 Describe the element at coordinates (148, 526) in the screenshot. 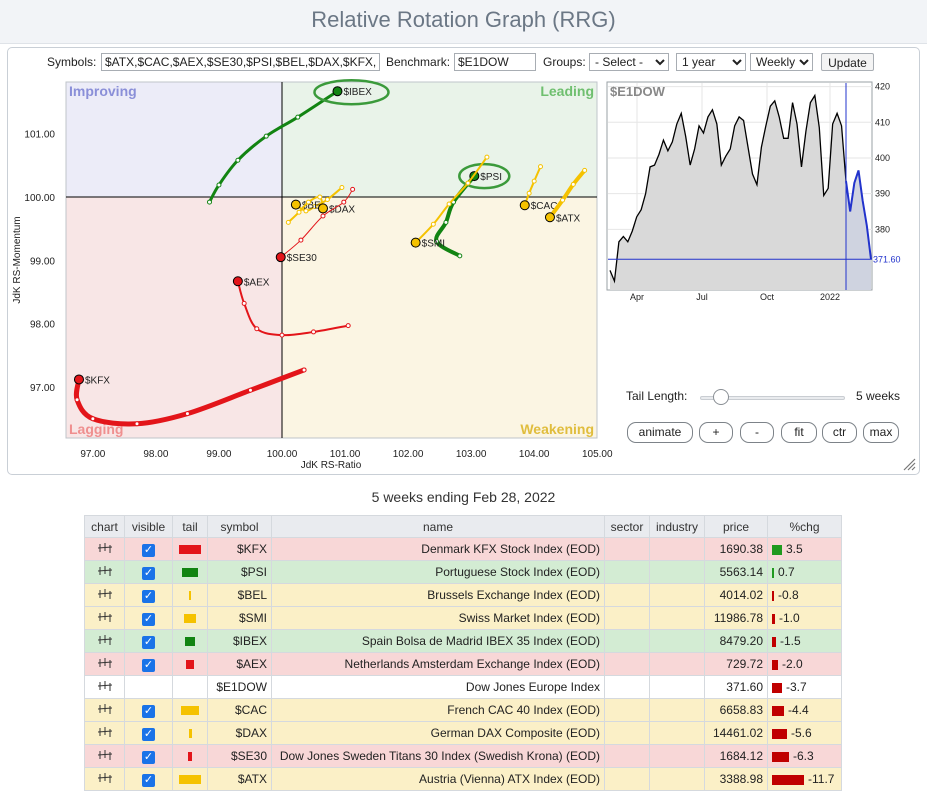

I see `col-visible: visible` at that location.